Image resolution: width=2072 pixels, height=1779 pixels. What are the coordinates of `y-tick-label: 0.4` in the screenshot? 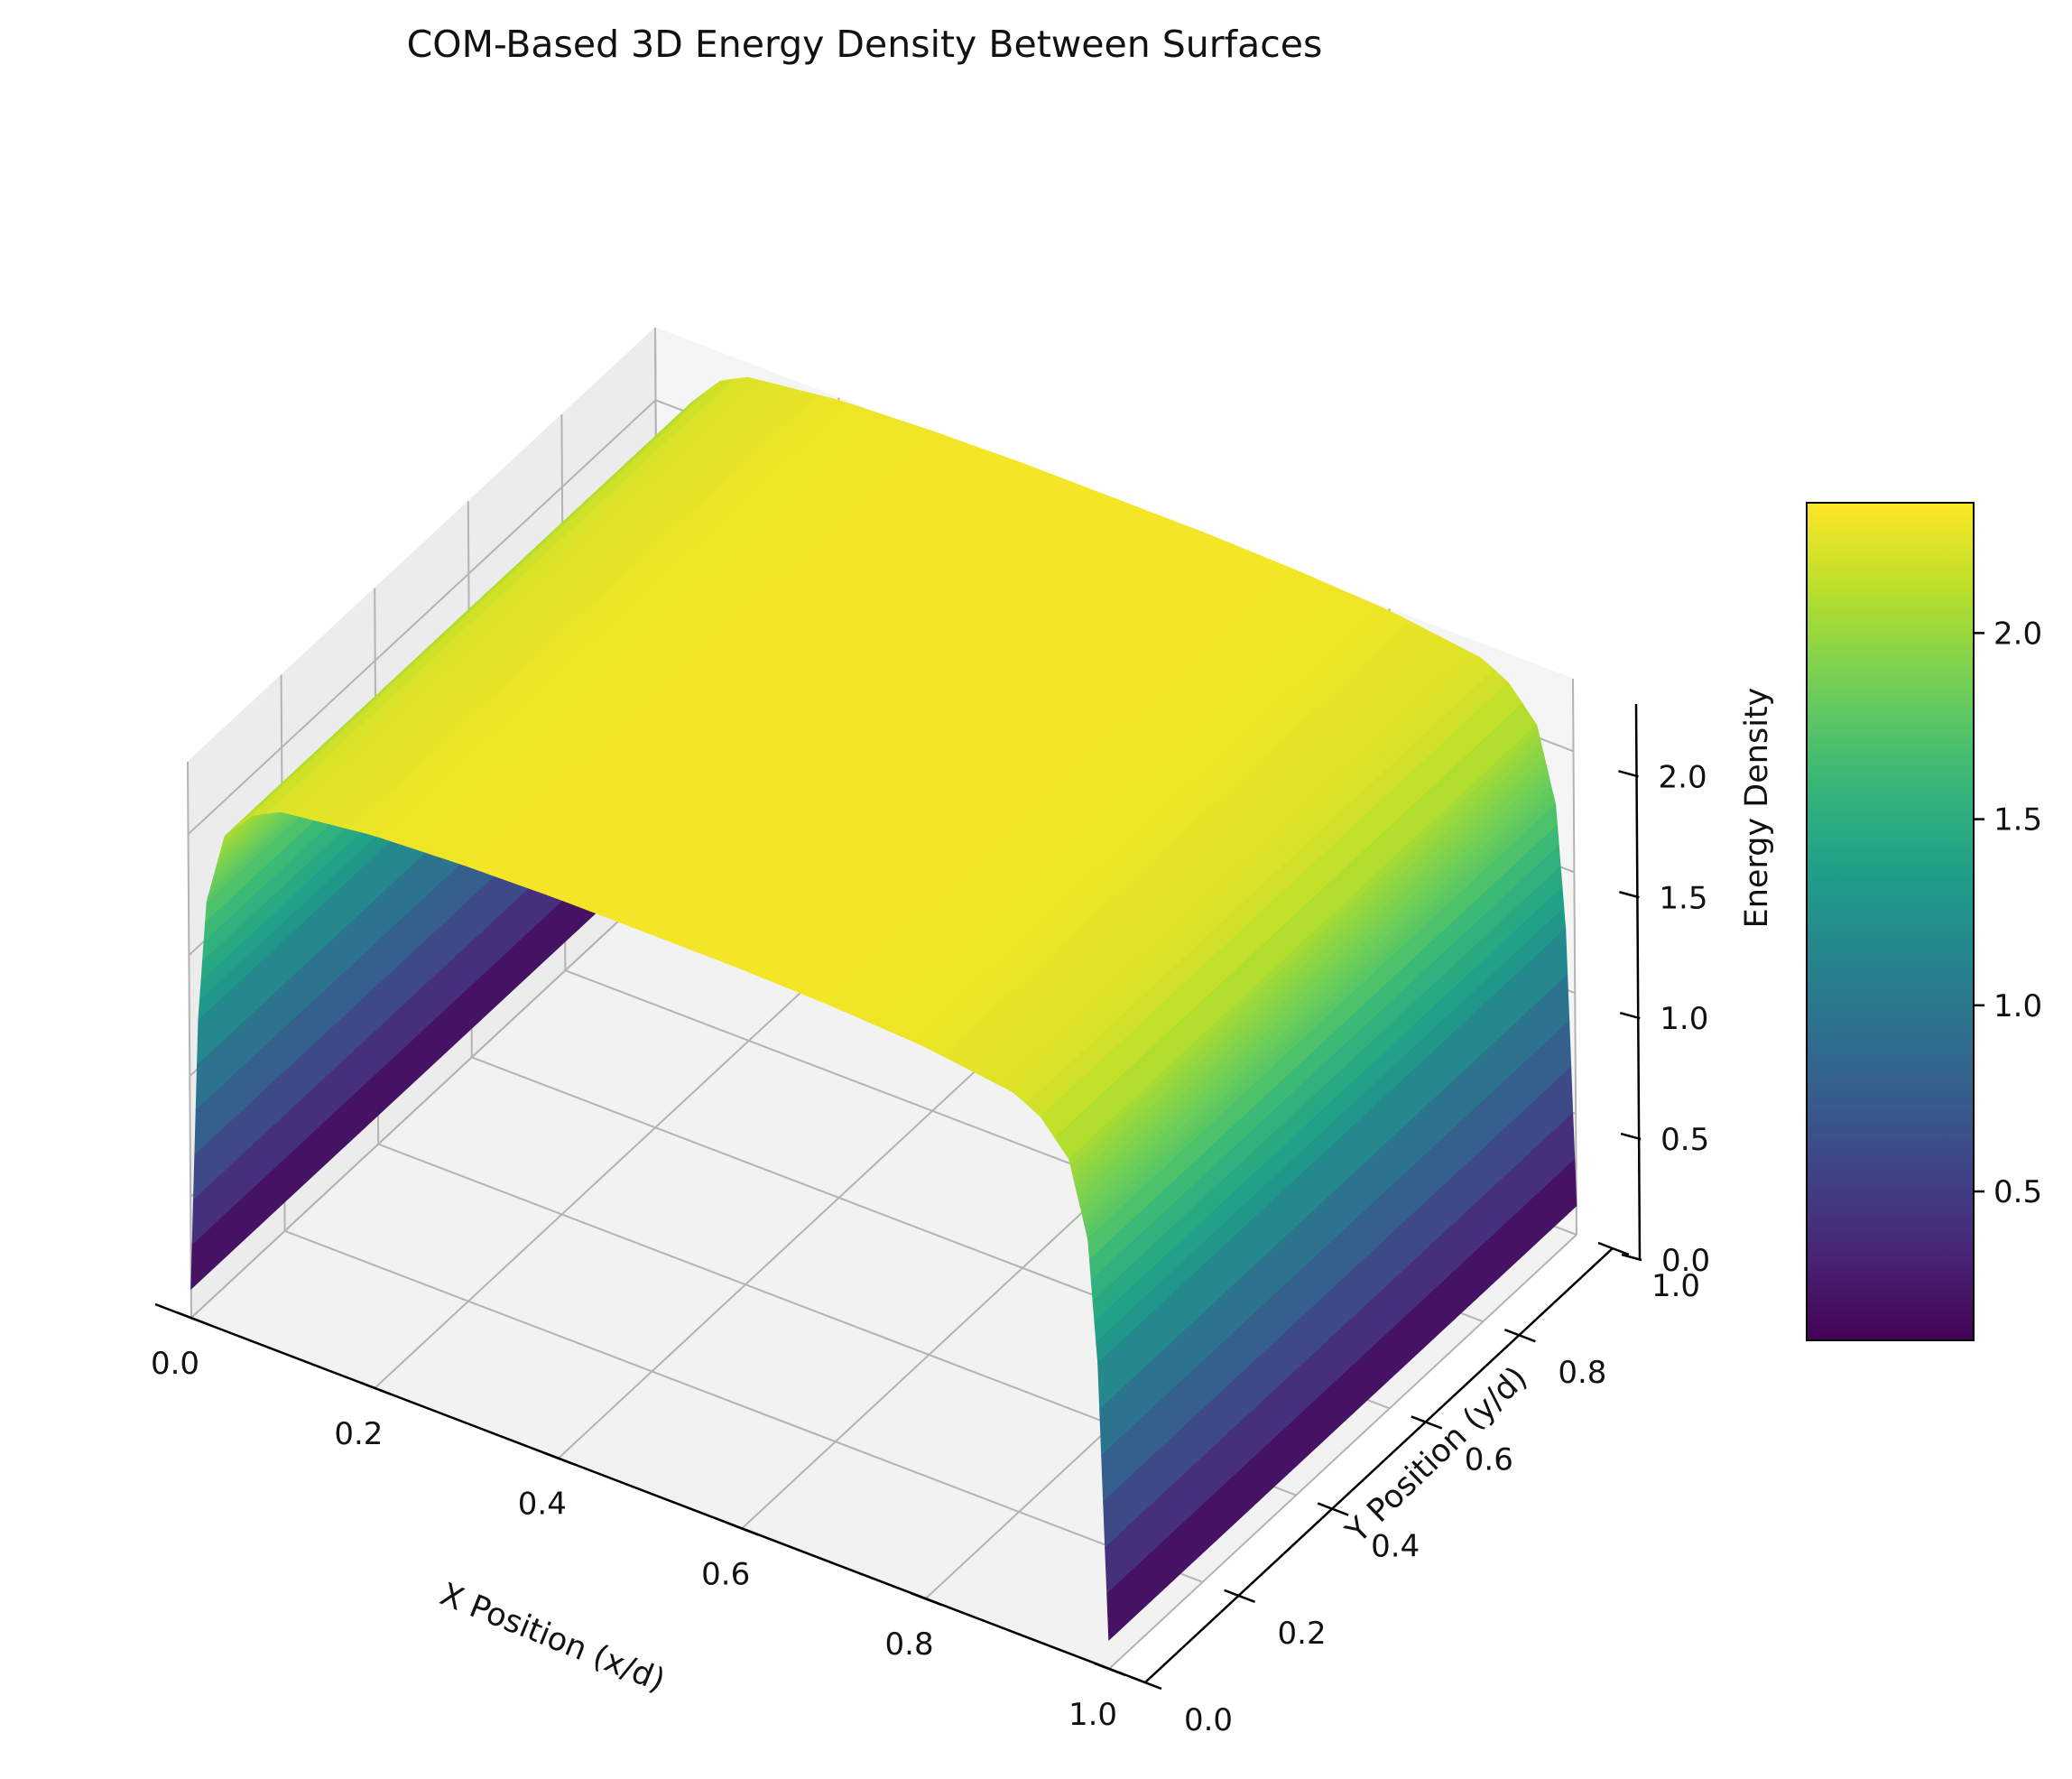 It's located at (1395, 1547).